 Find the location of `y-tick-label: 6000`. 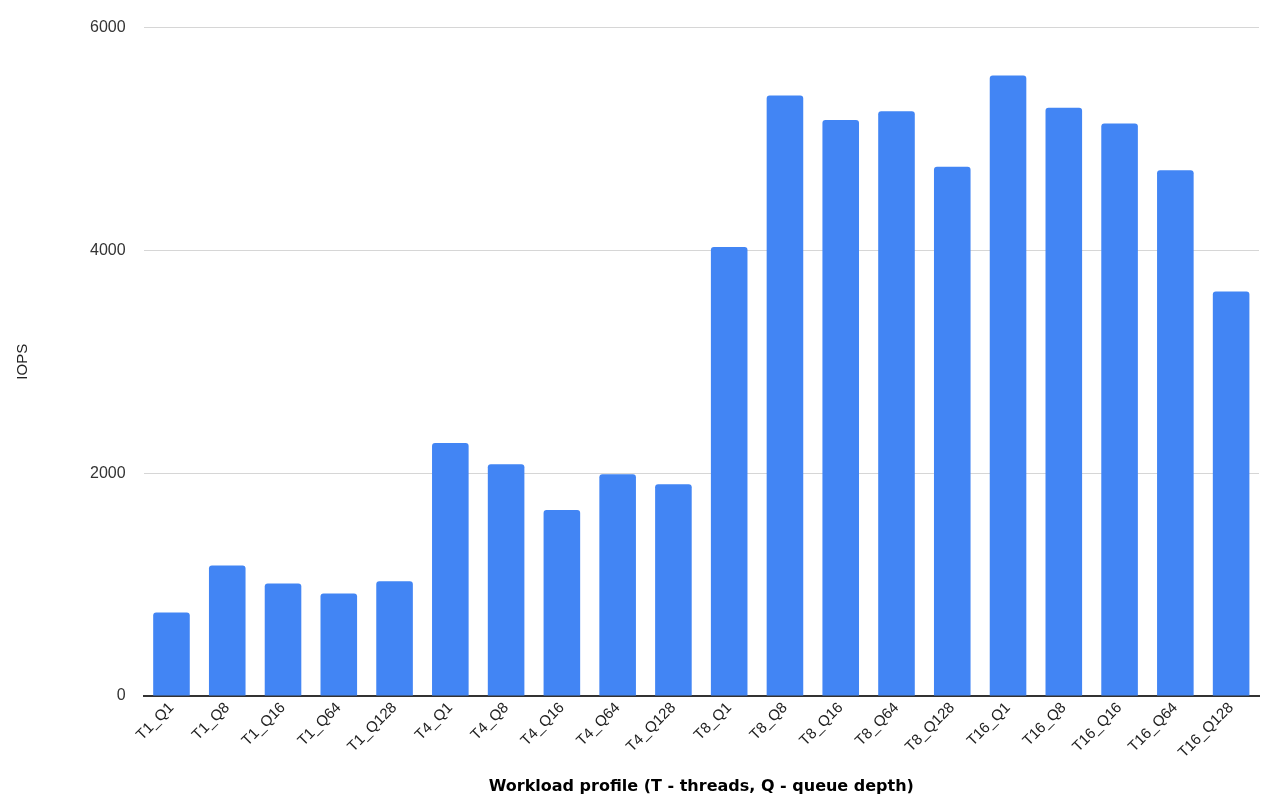

y-tick-label: 6000 is located at coordinates (108, 27).